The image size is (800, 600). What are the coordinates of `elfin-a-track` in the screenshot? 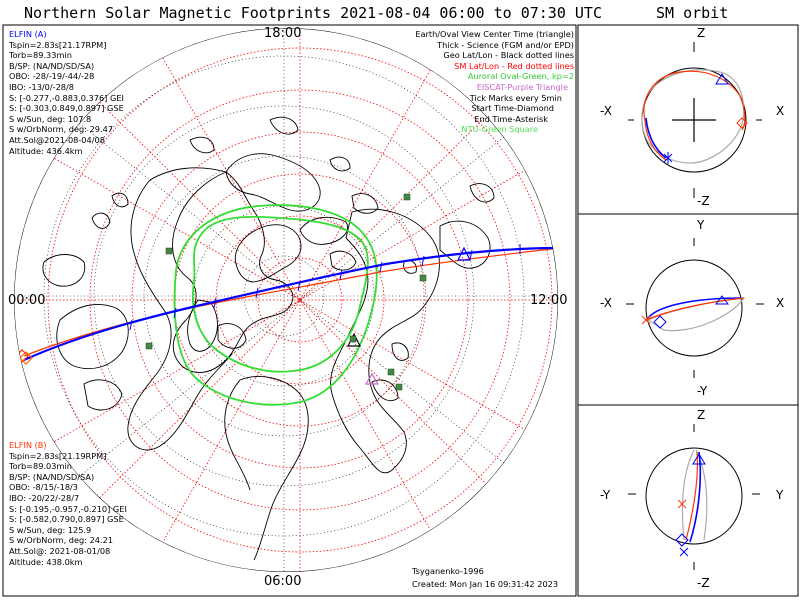 It's located at (290, 304).